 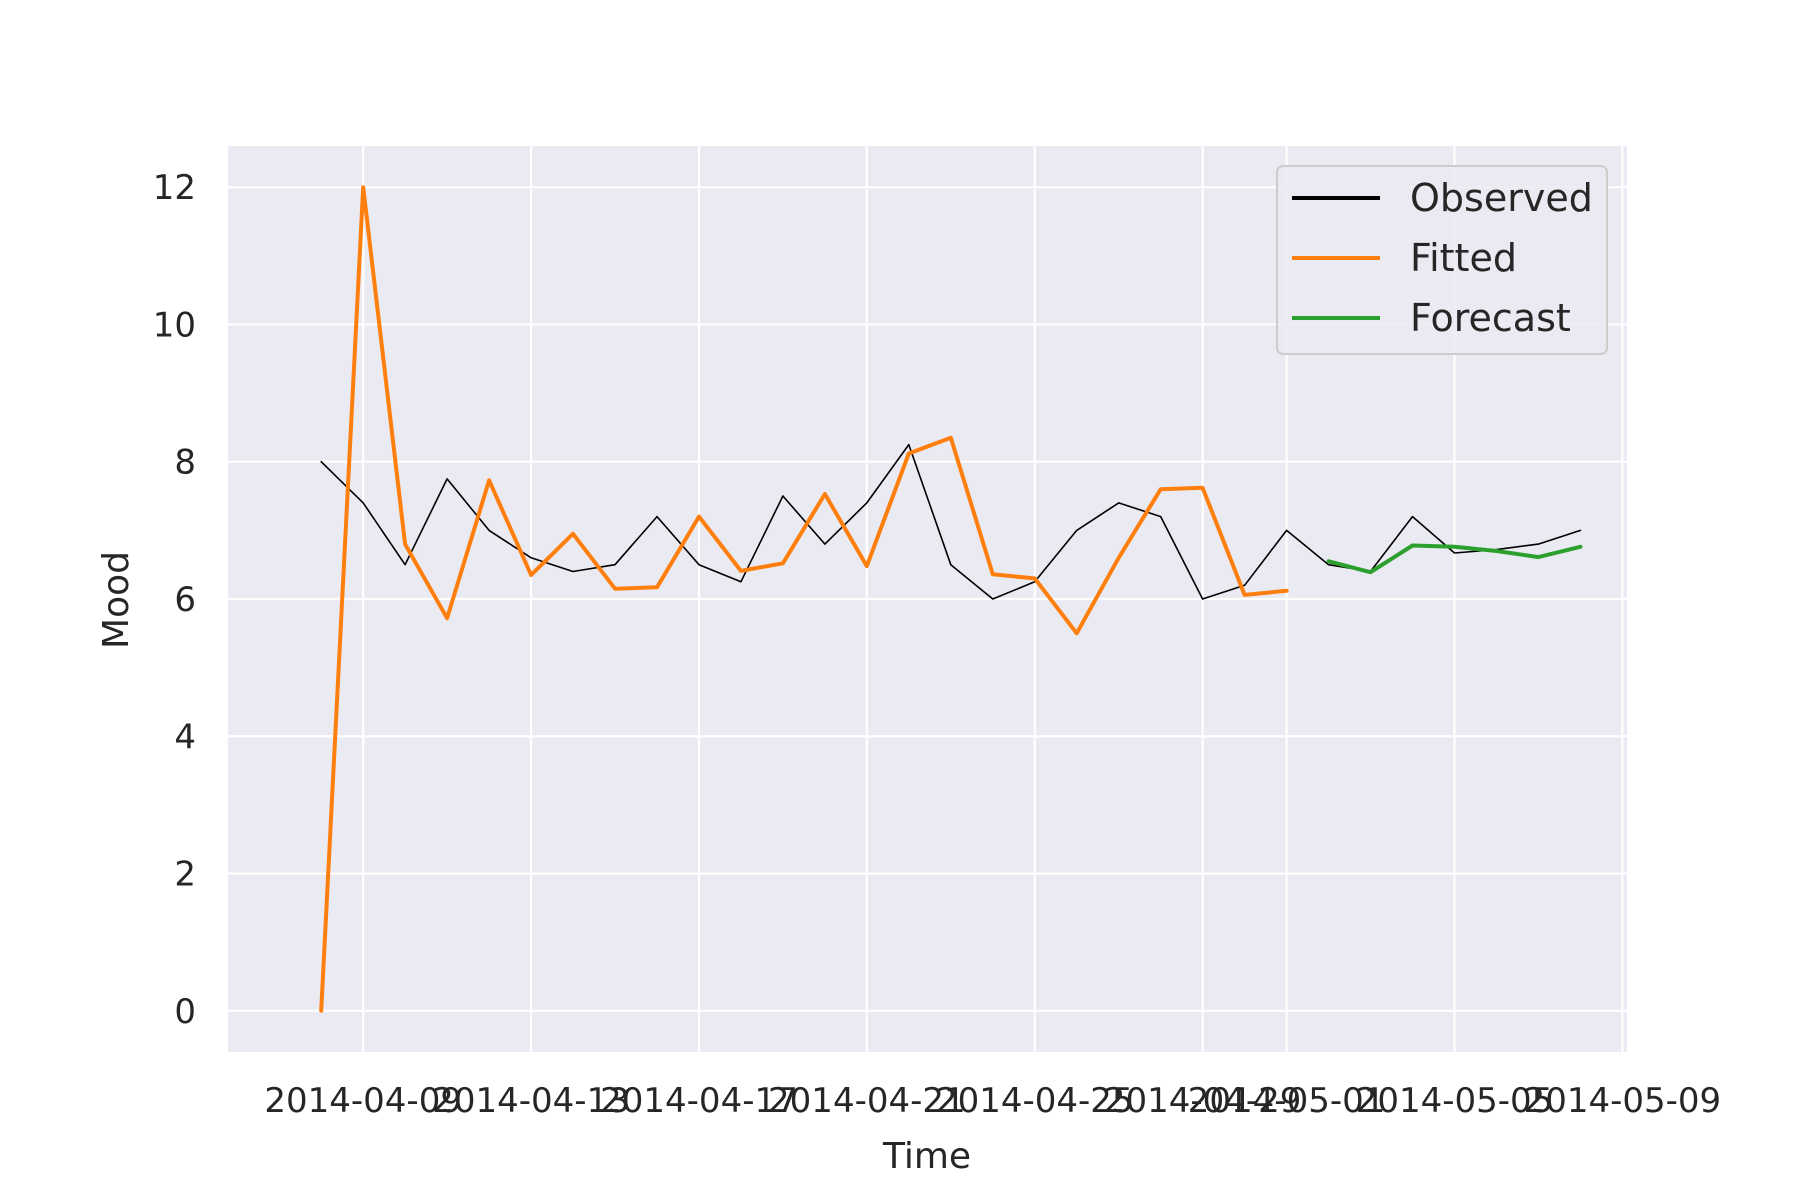 I want to click on y-axis-label: Mood, so click(x=116, y=600).